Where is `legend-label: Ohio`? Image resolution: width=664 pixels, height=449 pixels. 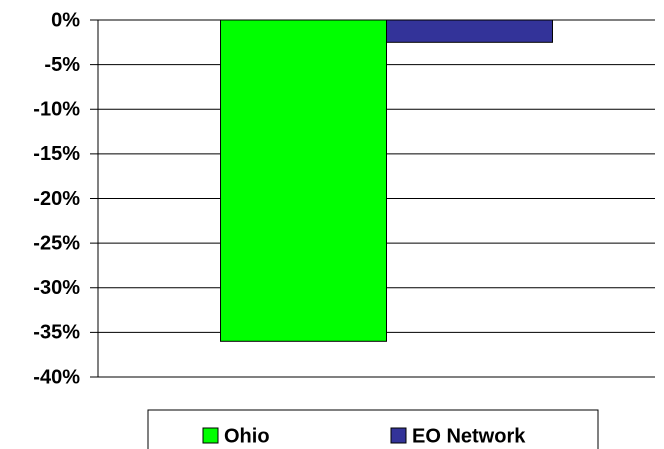 legend-label: Ohio is located at coordinates (247, 436).